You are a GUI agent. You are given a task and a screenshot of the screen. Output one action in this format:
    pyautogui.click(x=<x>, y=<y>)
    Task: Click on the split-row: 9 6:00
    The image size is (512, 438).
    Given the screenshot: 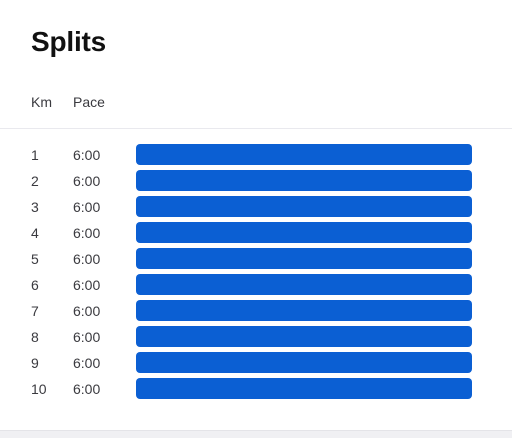 What is the action you would take?
    pyautogui.click(x=256, y=365)
    